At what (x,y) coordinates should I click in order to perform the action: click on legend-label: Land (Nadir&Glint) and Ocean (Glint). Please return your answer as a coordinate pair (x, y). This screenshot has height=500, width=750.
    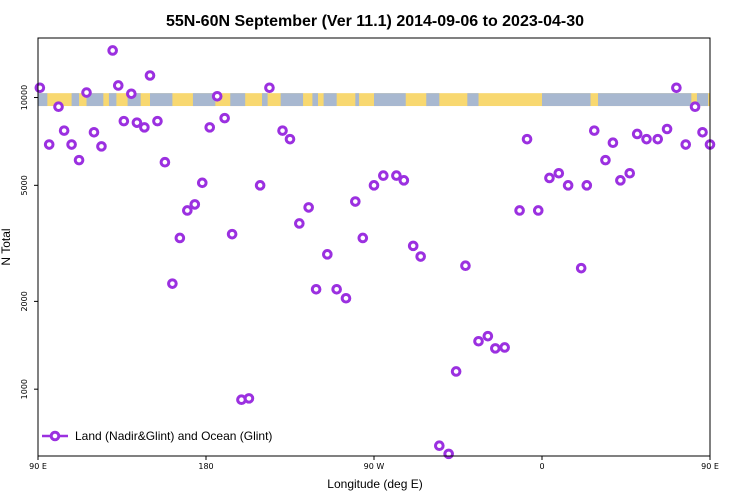
    Looking at the image, I should click on (173, 436).